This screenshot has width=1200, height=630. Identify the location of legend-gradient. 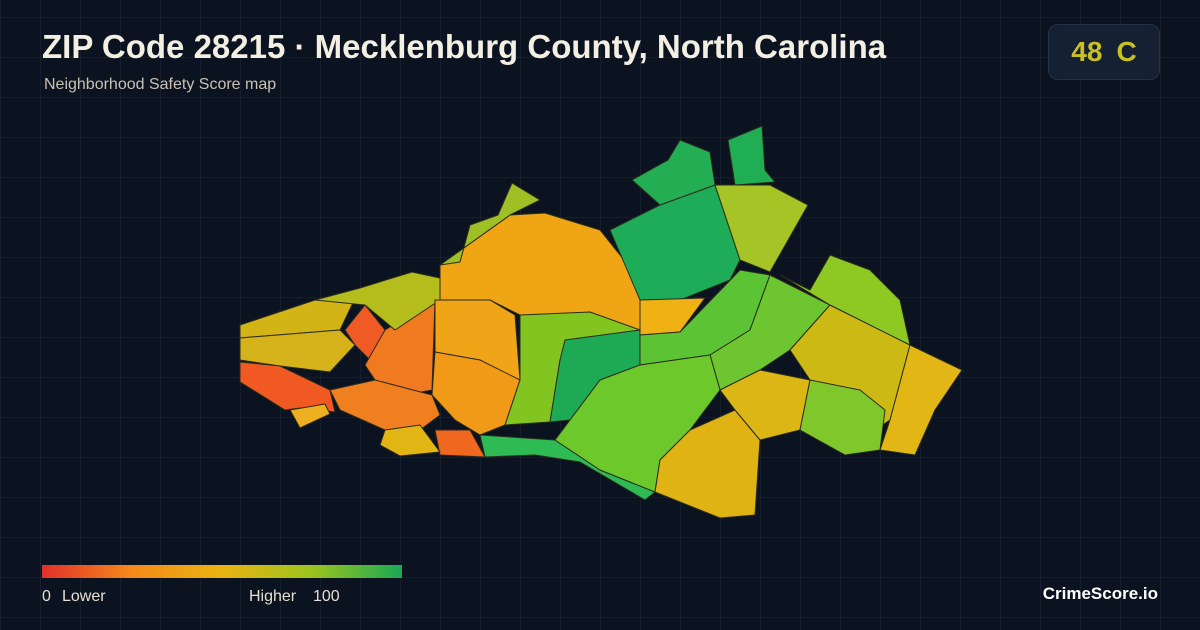
(222, 571).